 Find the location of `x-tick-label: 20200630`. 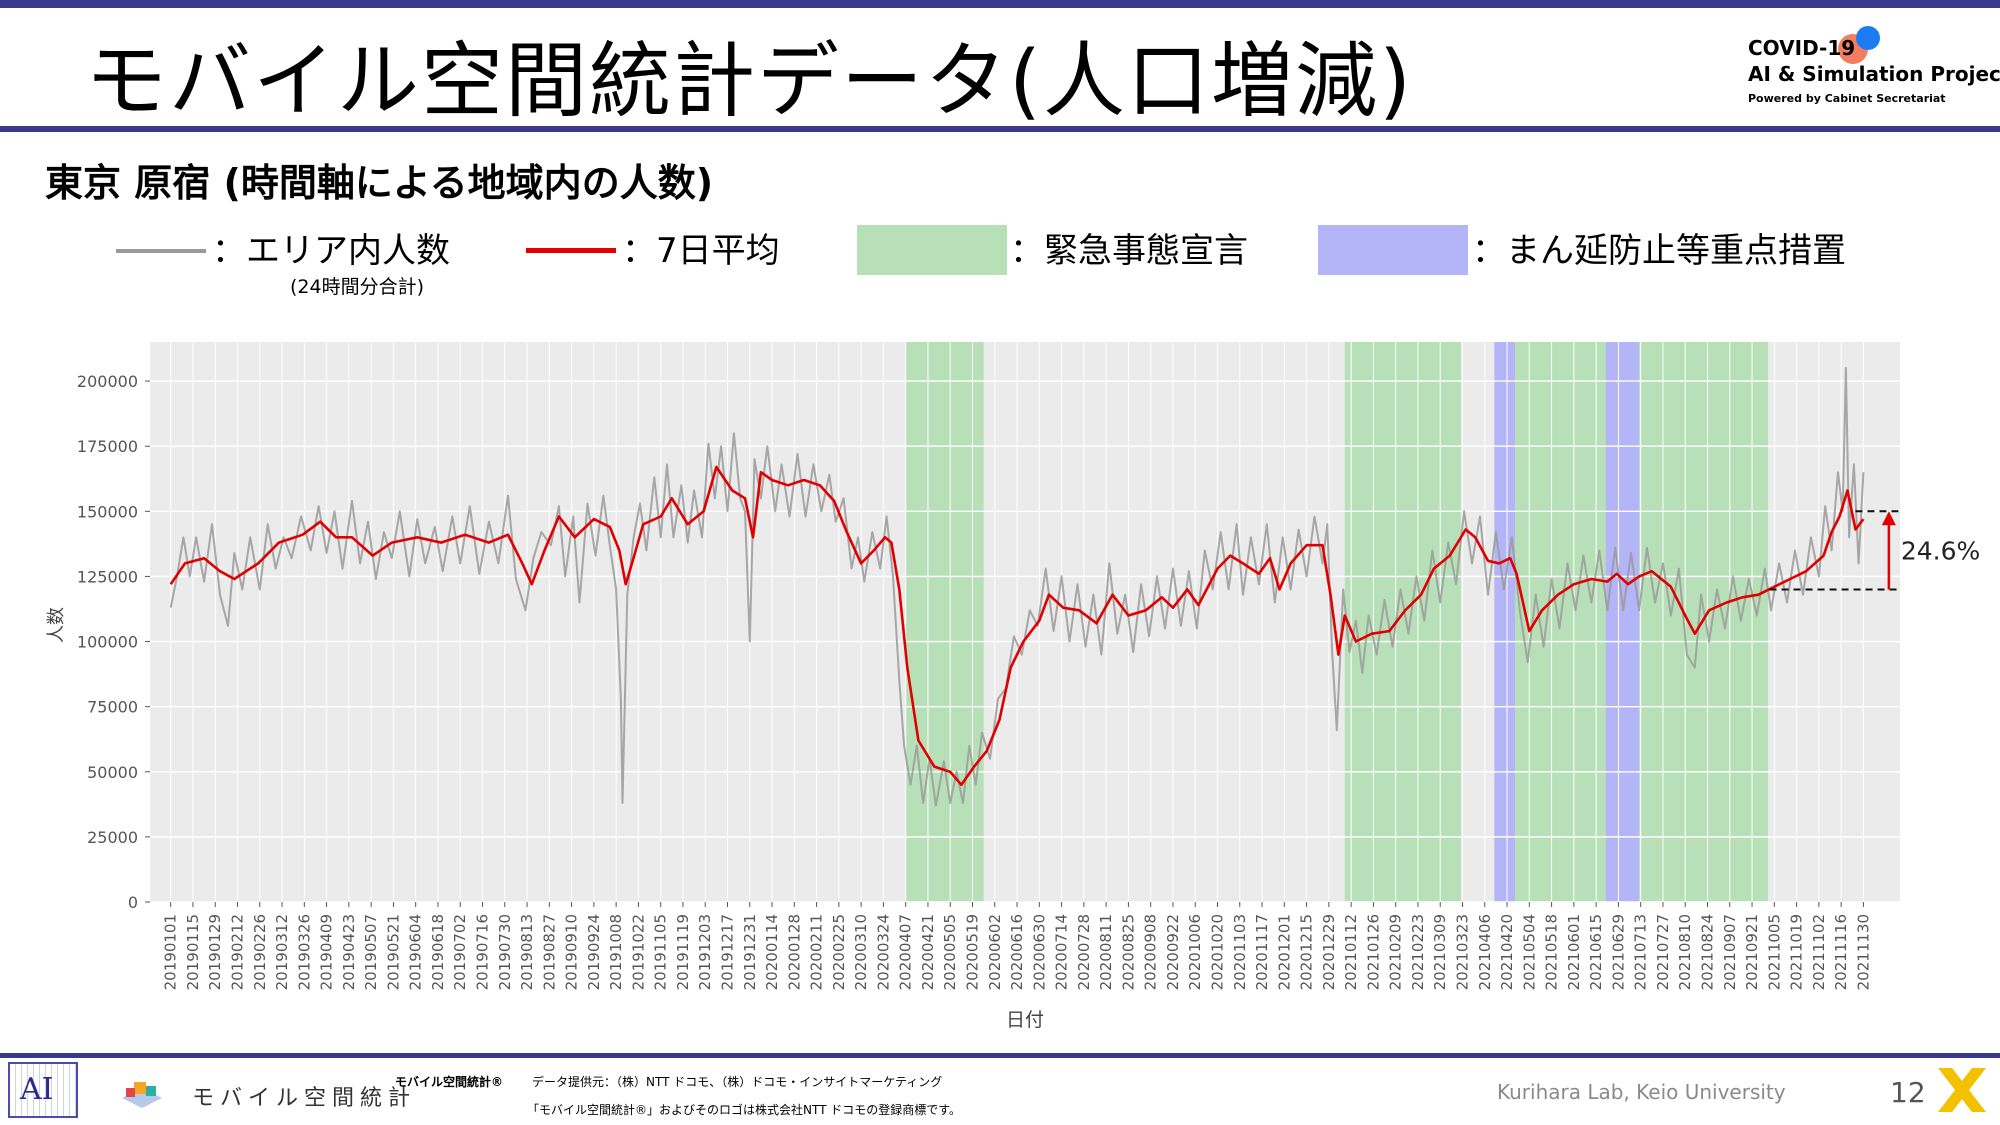

x-tick-label: 20200630 is located at coordinates (1039, 952).